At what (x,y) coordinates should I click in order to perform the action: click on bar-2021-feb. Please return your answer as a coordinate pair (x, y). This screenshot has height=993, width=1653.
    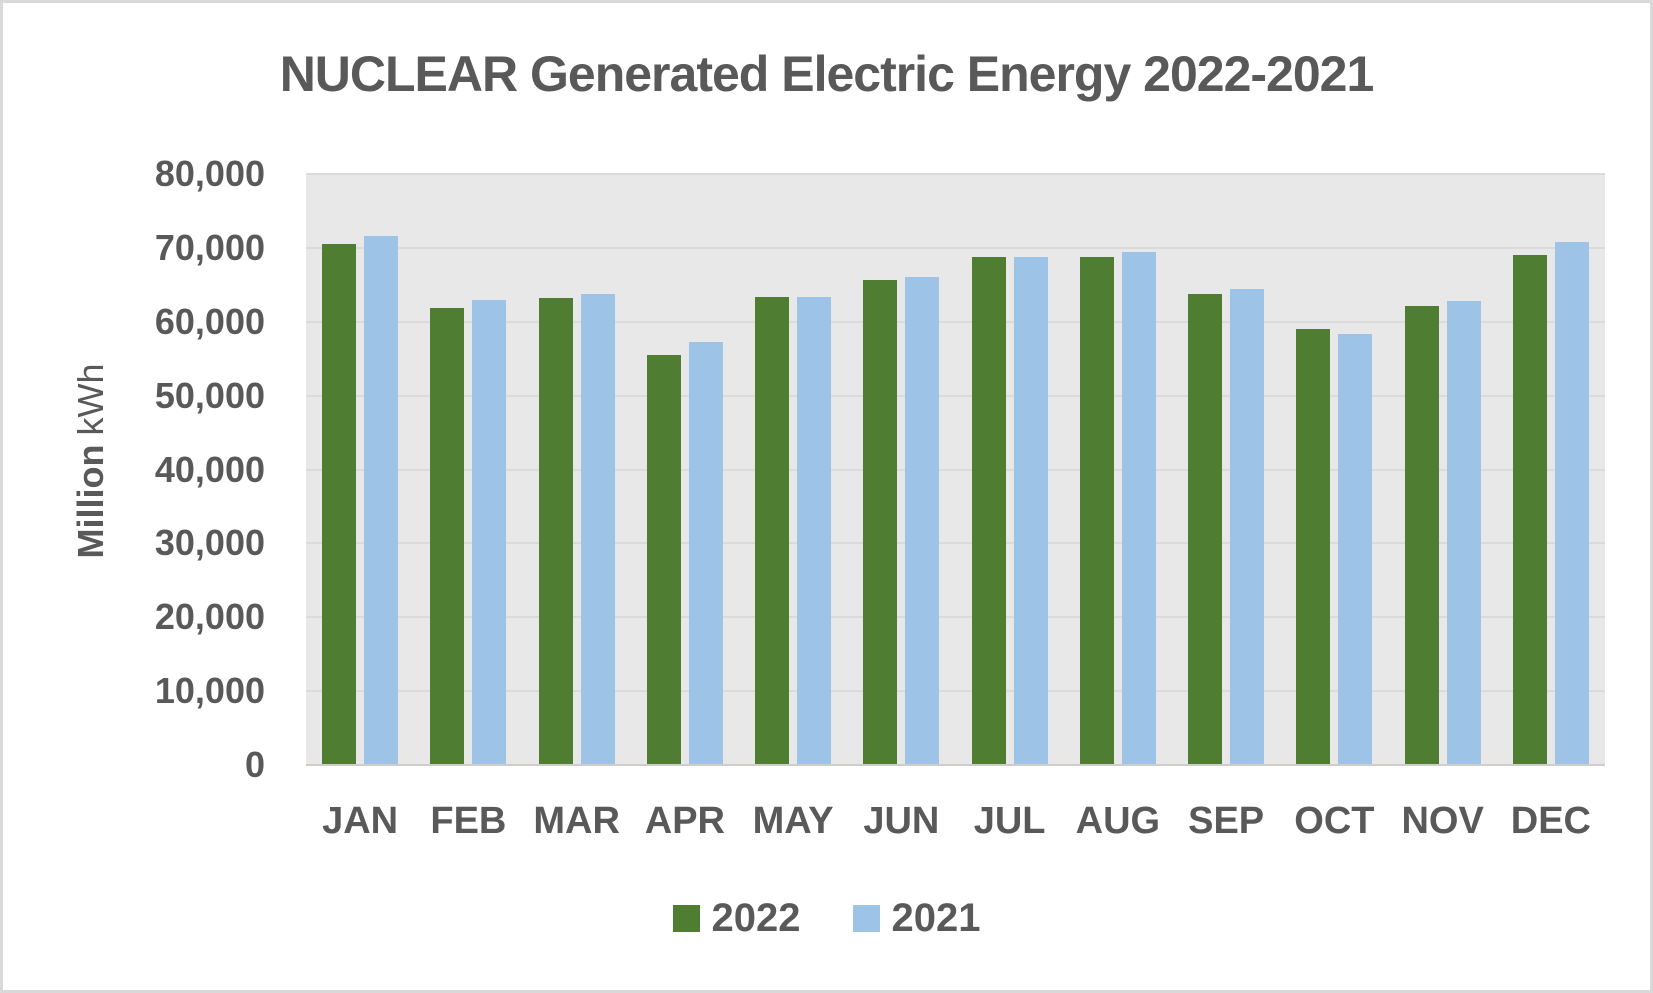
    Looking at the image, I should click on (489, 532).